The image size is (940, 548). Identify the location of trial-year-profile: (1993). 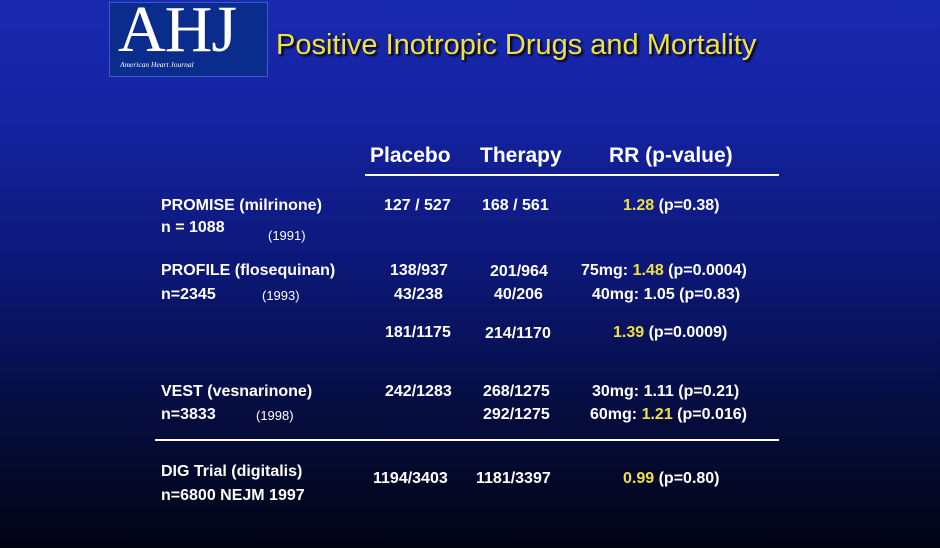
(281, 295).